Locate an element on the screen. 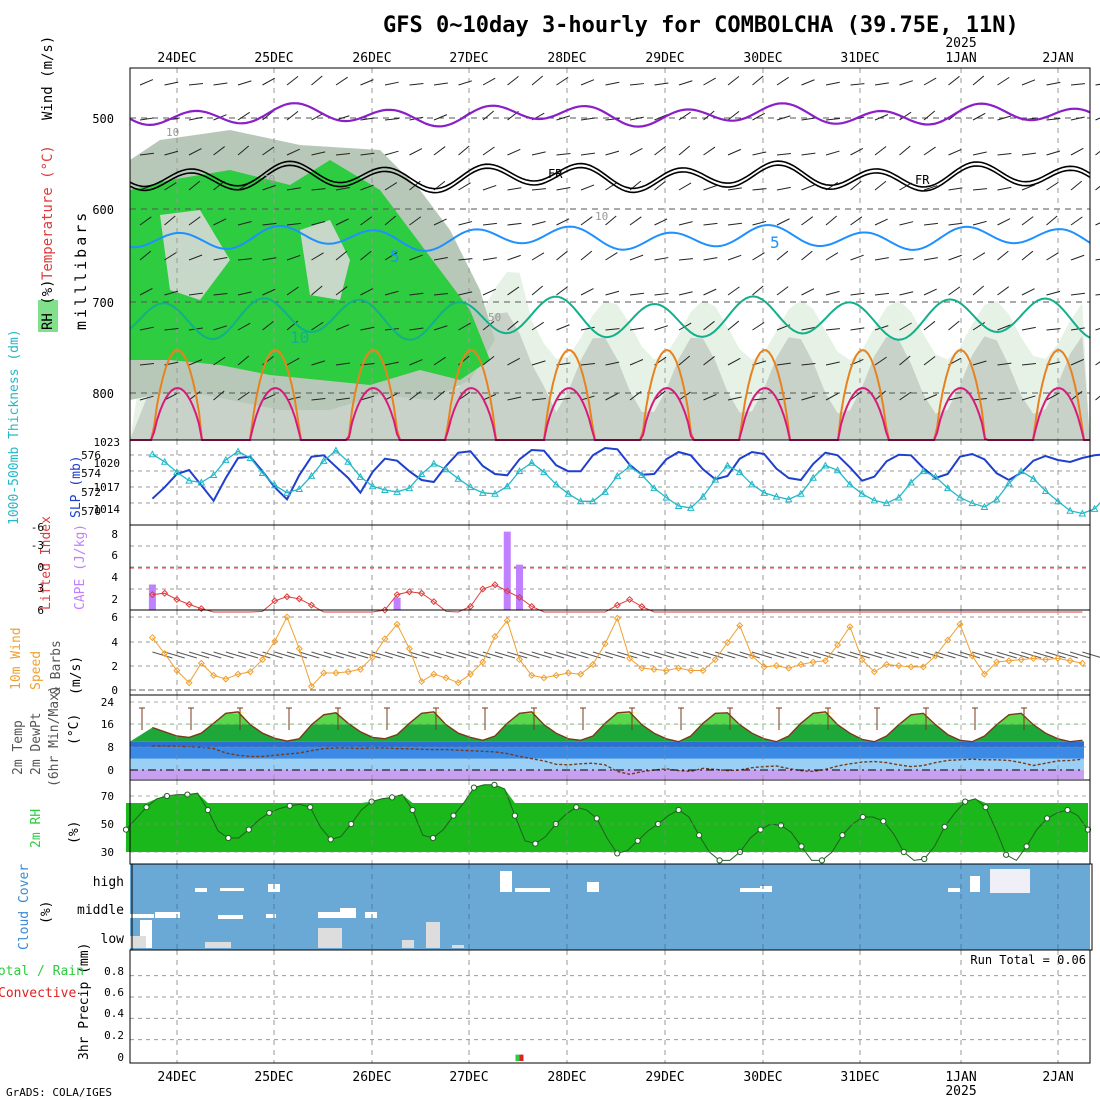 The image size is (1100, 1100). precip-conv-label: Convective is located at coordinates (38, 993).